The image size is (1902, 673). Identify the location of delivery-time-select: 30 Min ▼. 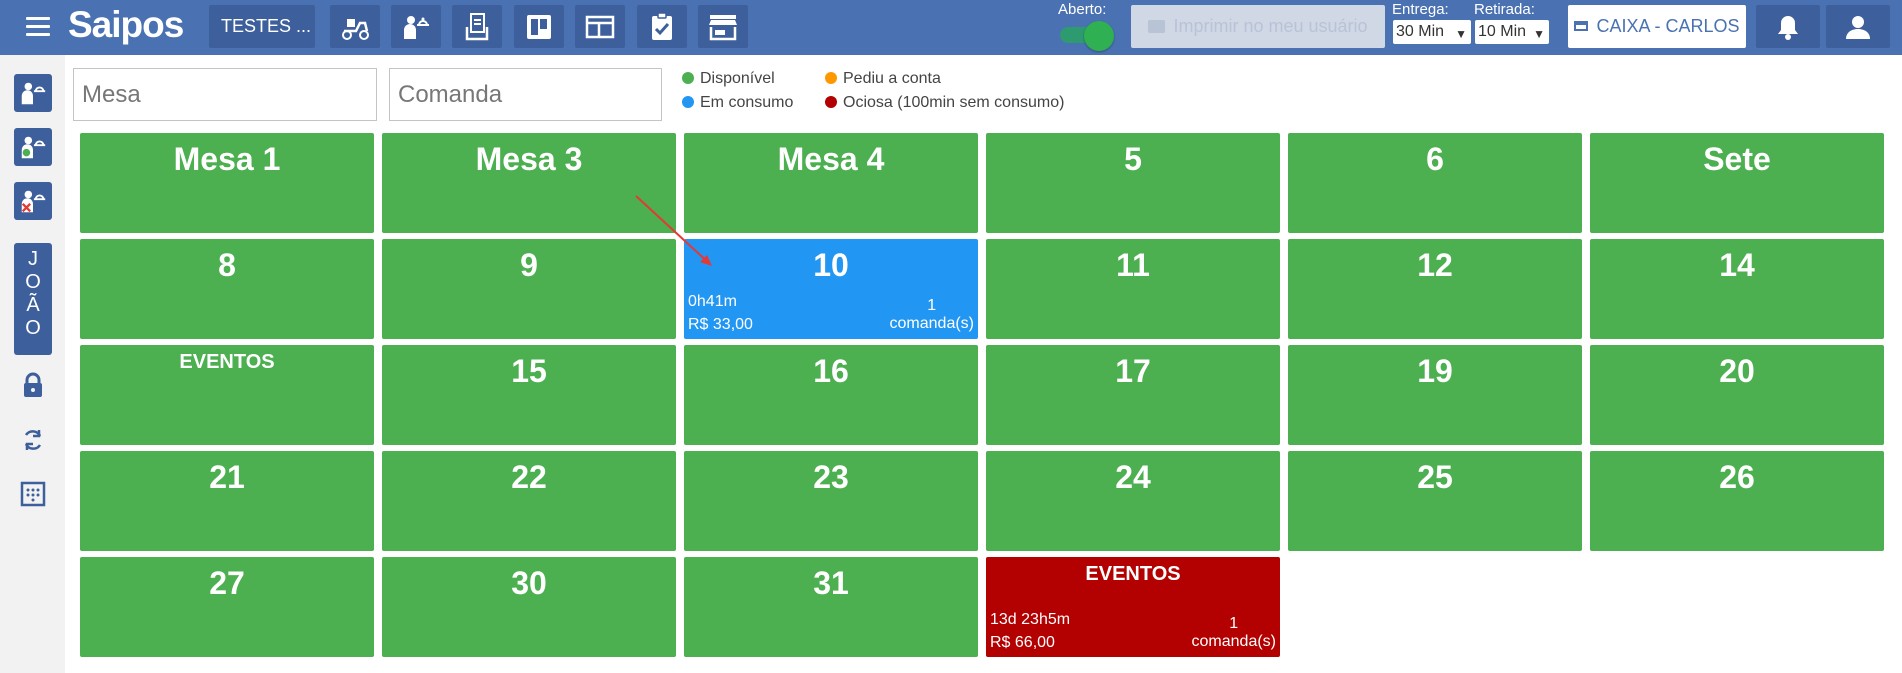
(1432, 32).